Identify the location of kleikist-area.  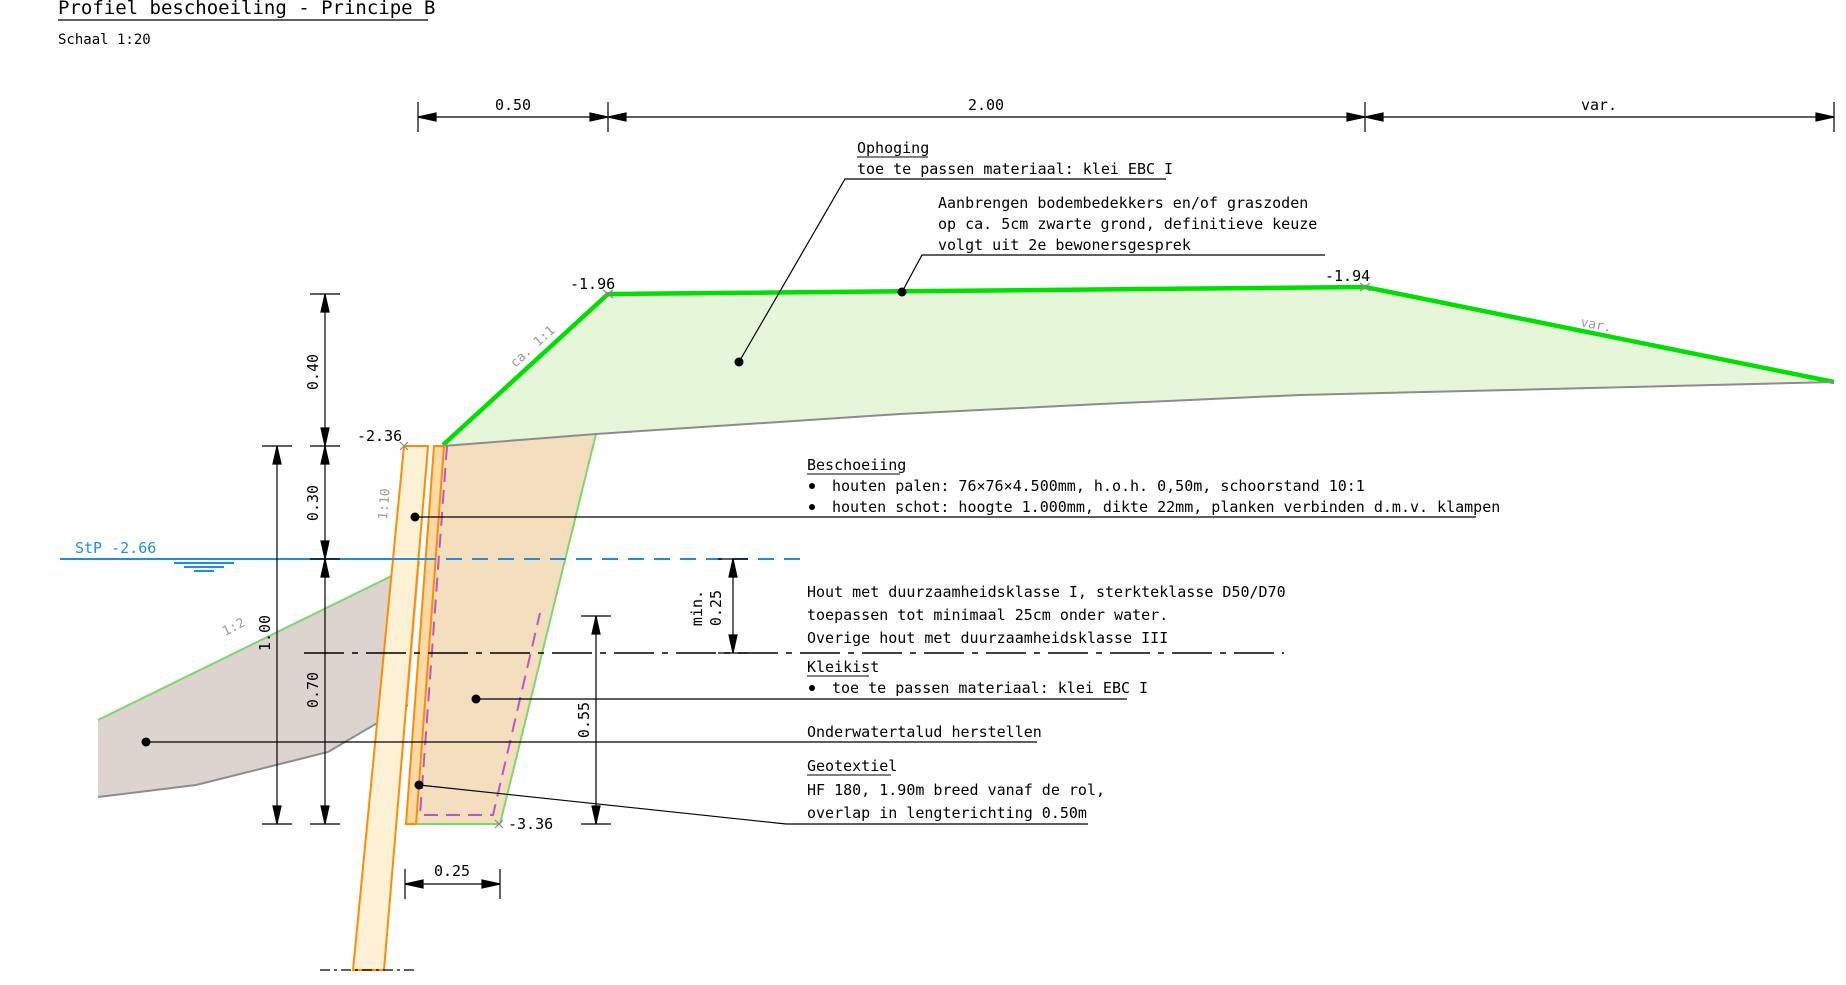
(500, 629).